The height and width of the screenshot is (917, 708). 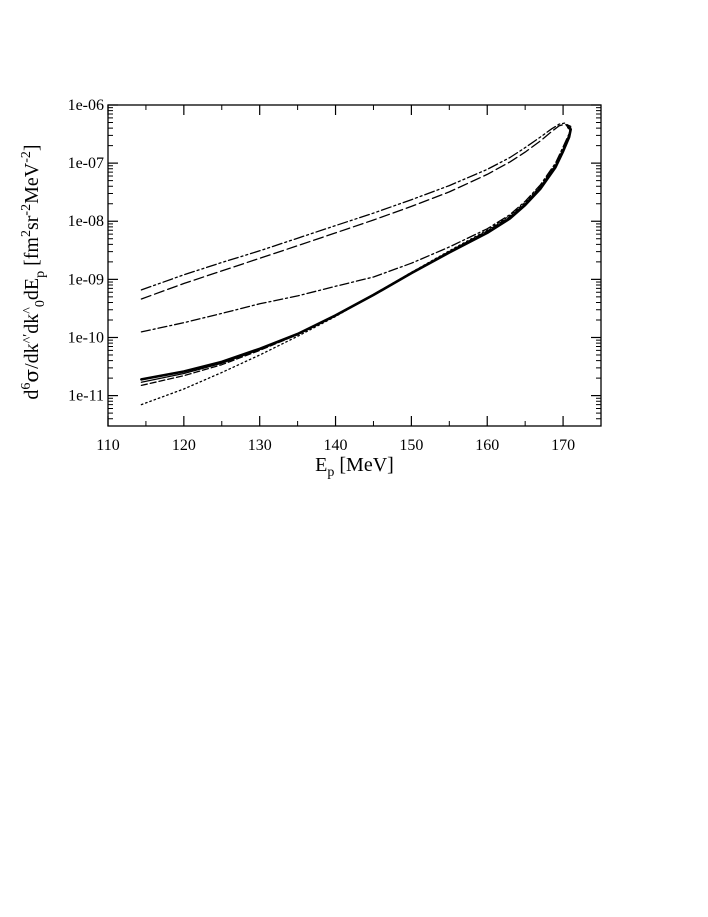 I want to click on y-tick-label: 1e-10, so click(x=86, y=337).